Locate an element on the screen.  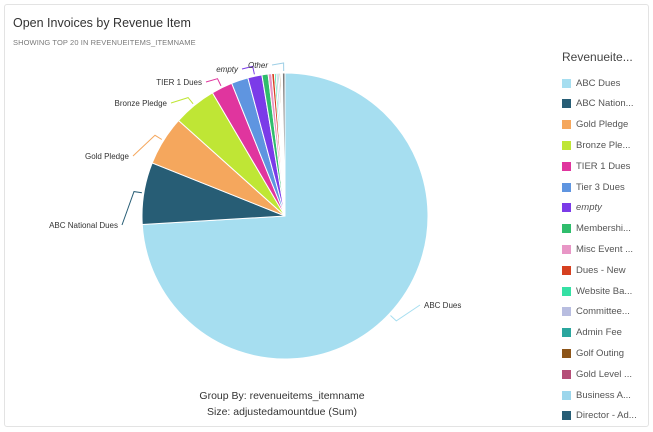
slice-label-abc-national-dues: ABC National Dues is located at coordinates (83, 225).